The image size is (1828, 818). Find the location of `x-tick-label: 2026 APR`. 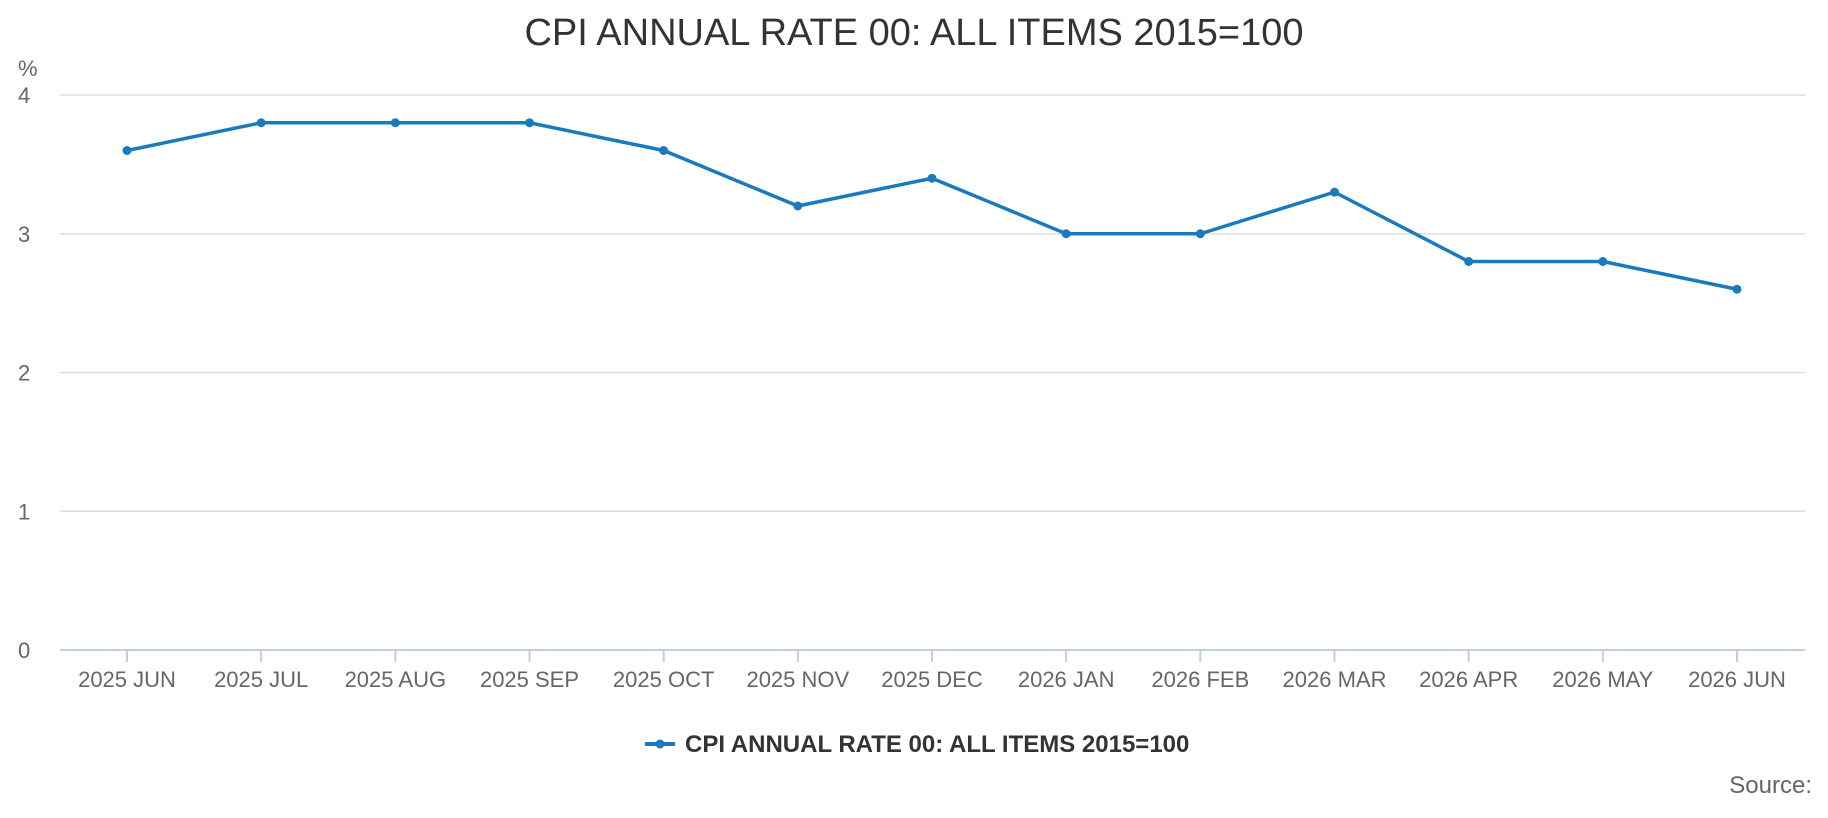

x-tick-label: 2026 APR is located at coordinates (1468, 679).